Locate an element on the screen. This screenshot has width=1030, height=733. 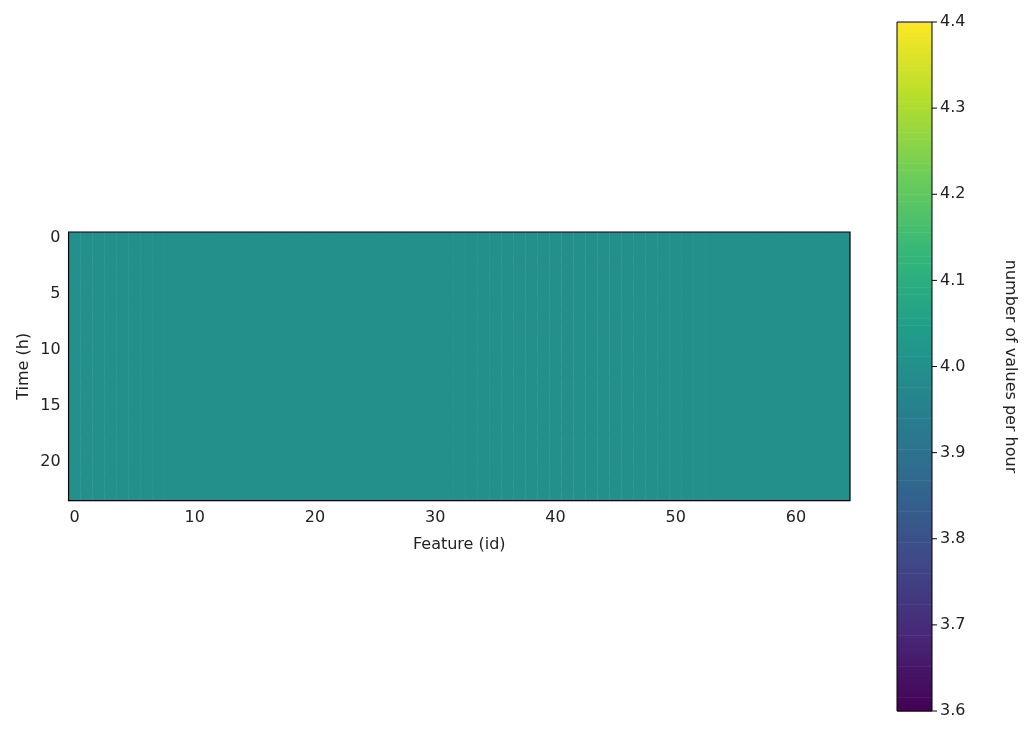
color-bar-title: number of values per hour is located at coordinates (1011, 366).